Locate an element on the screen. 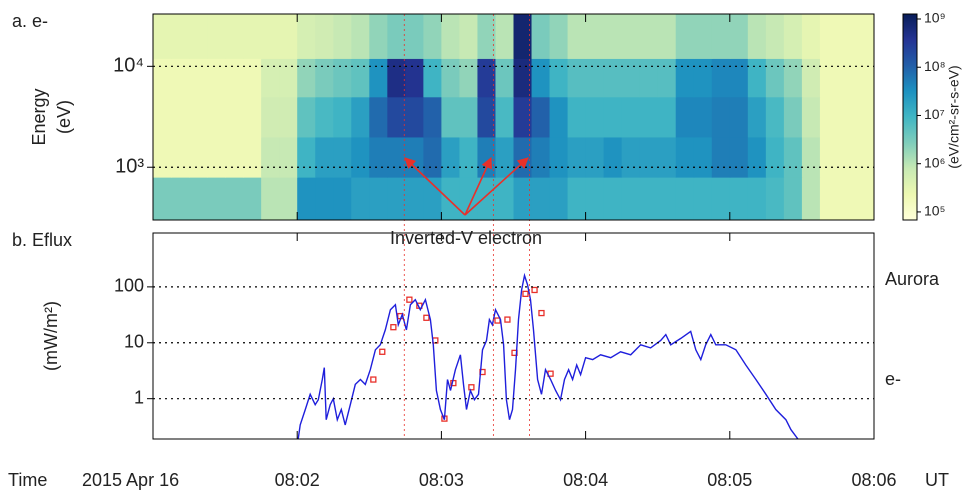 This screenshot has width=967, height=495. colorbar-tick-label: 10⁹ is located at coordinates (935, 18).